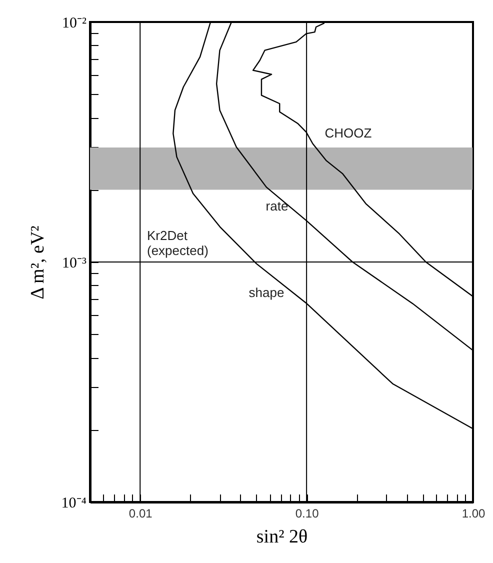 Image resolution: width=493 pixels, height=563 pixels. I want to click on x-tick-label: 0.01, so click(140, 513).